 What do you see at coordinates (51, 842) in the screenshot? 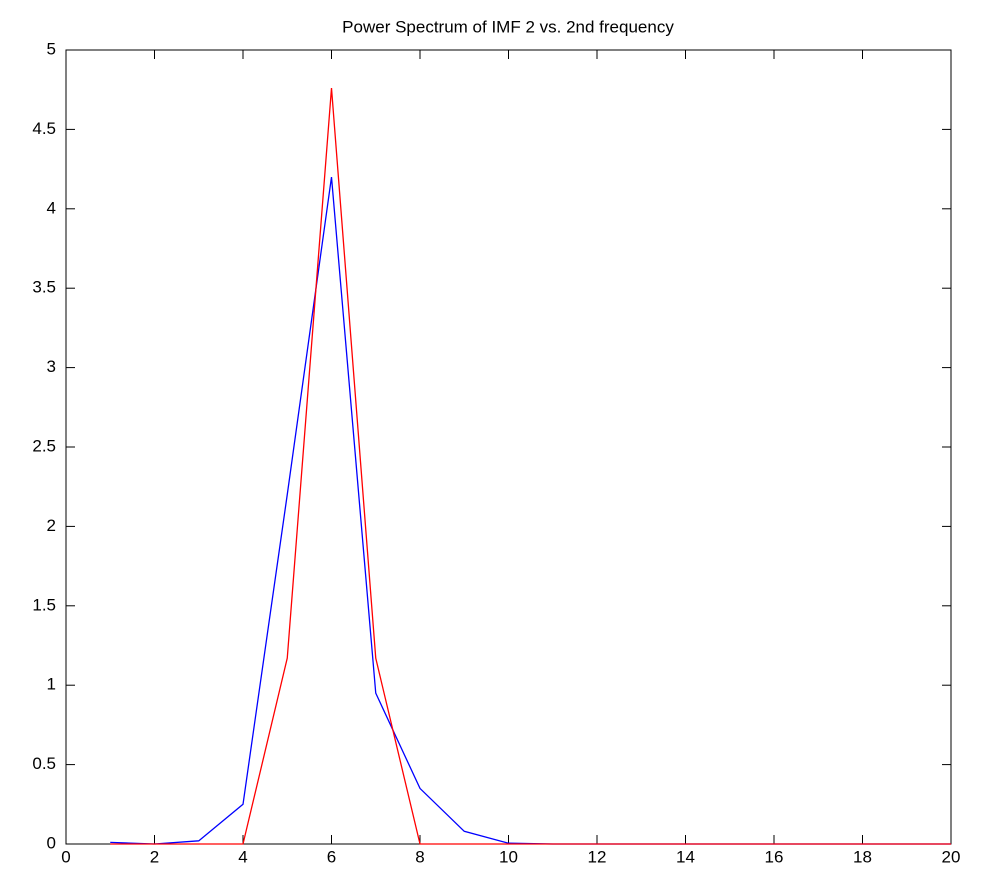
I see `y-tick-label: 0` at bounding box center [51, 842].